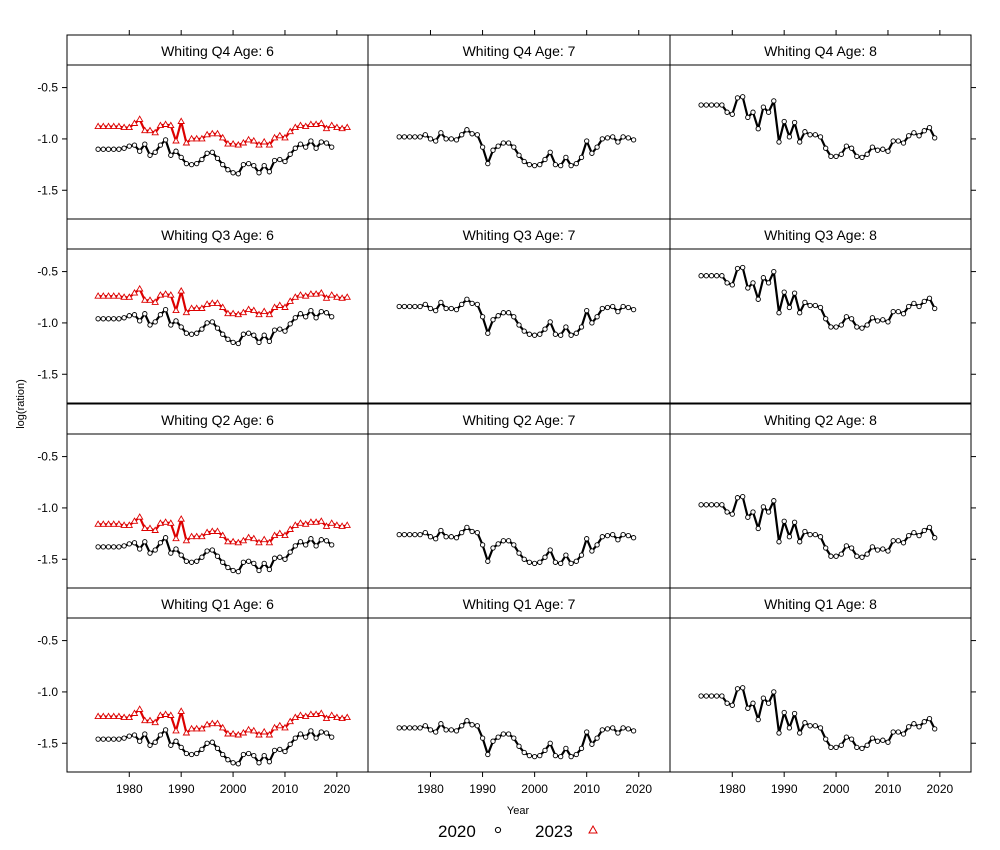 The image size is (1000, 850). I want to click on panel: Whiting Q4 Age: 8, so click(820, 127).